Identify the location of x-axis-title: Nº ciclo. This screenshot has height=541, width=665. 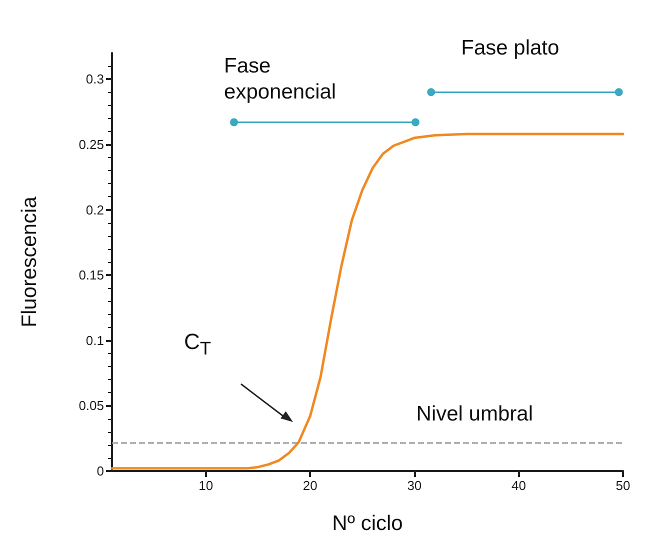
(367, 523).